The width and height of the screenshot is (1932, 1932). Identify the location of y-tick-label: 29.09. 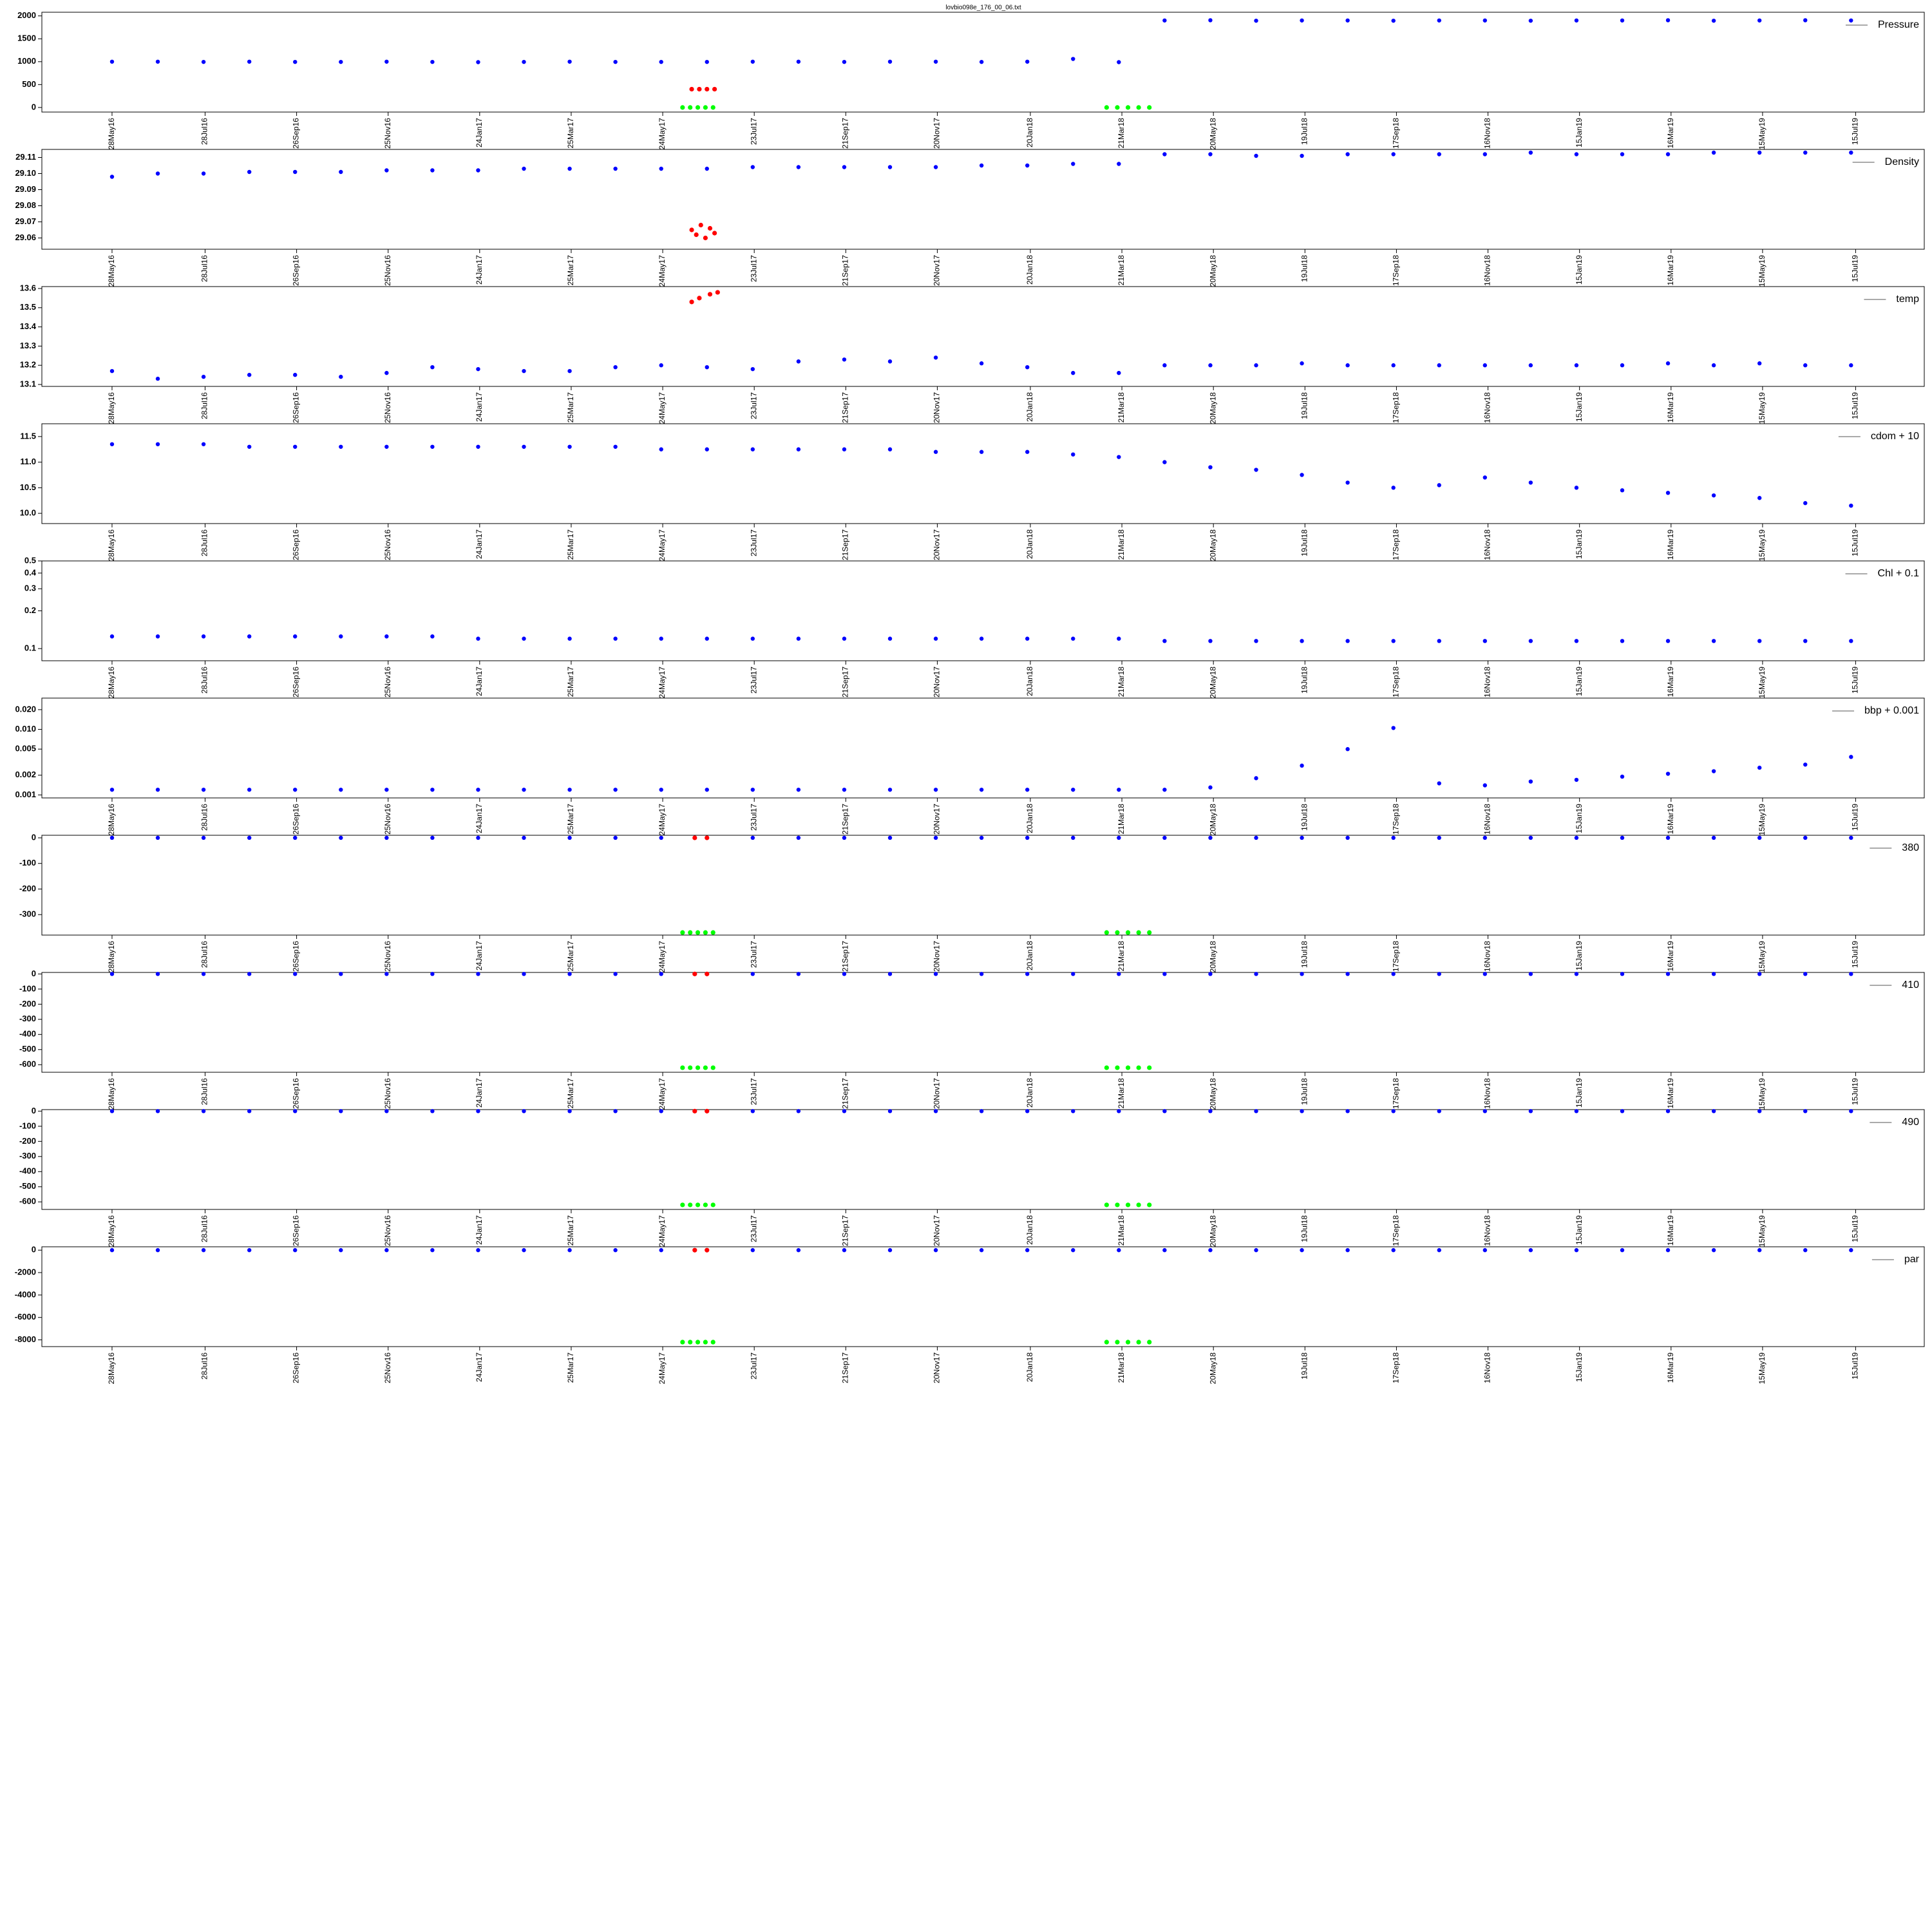
(26, 189).